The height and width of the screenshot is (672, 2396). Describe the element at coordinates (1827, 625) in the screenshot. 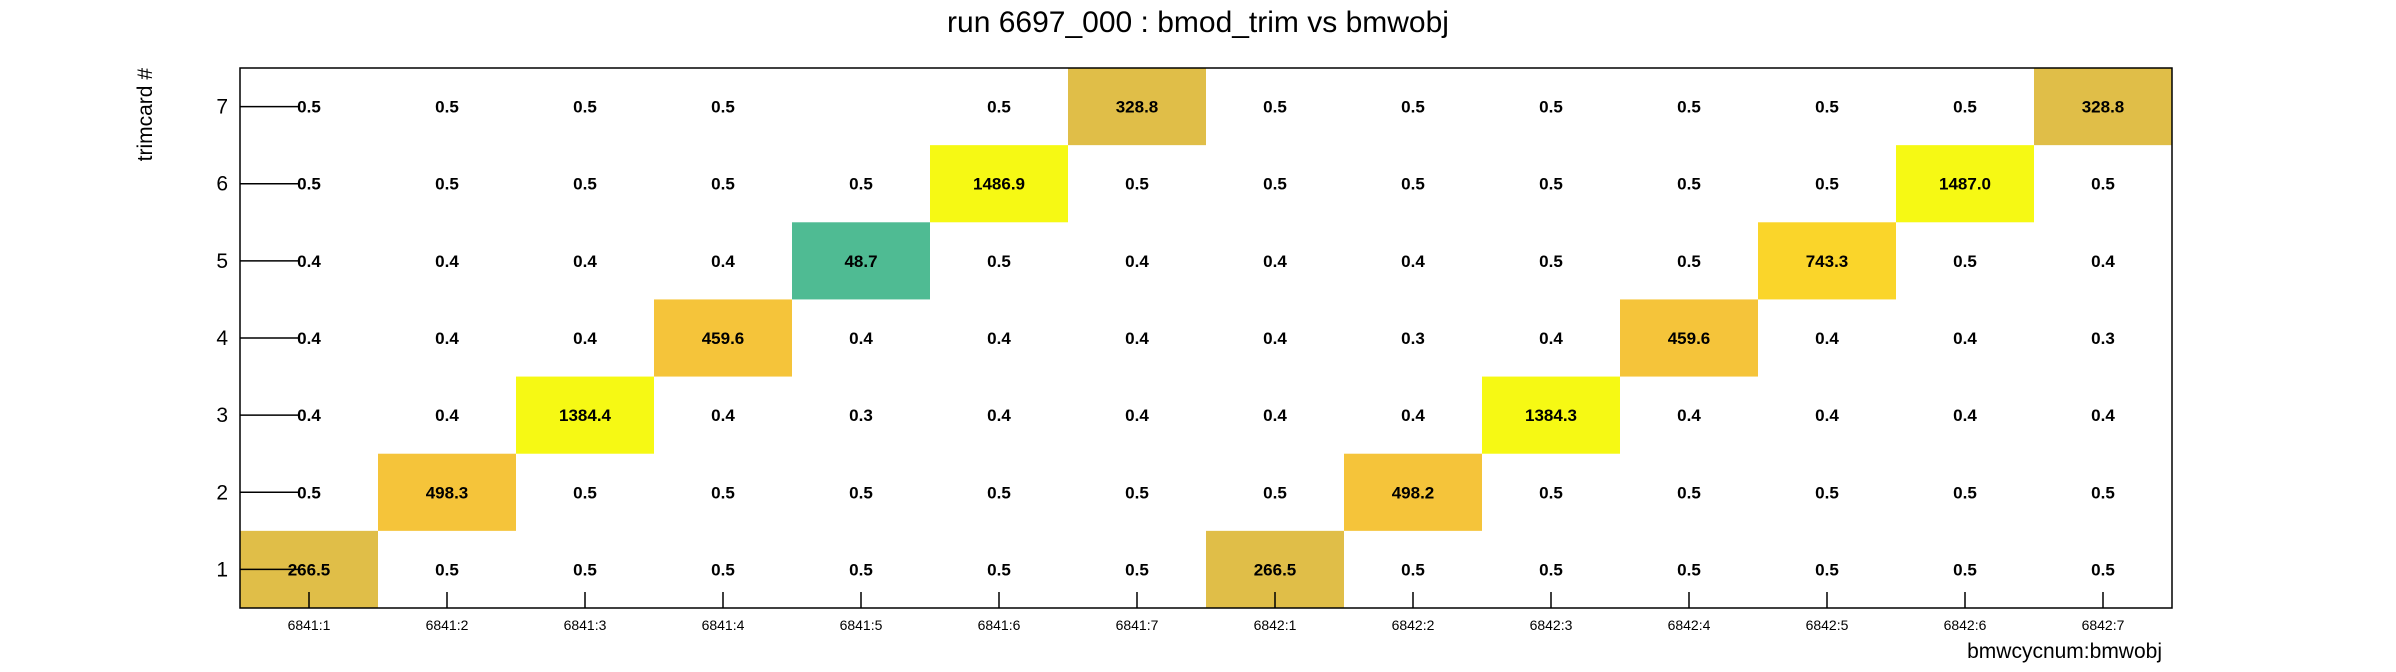

I see `x-tick-label: 6842:5` at that location.